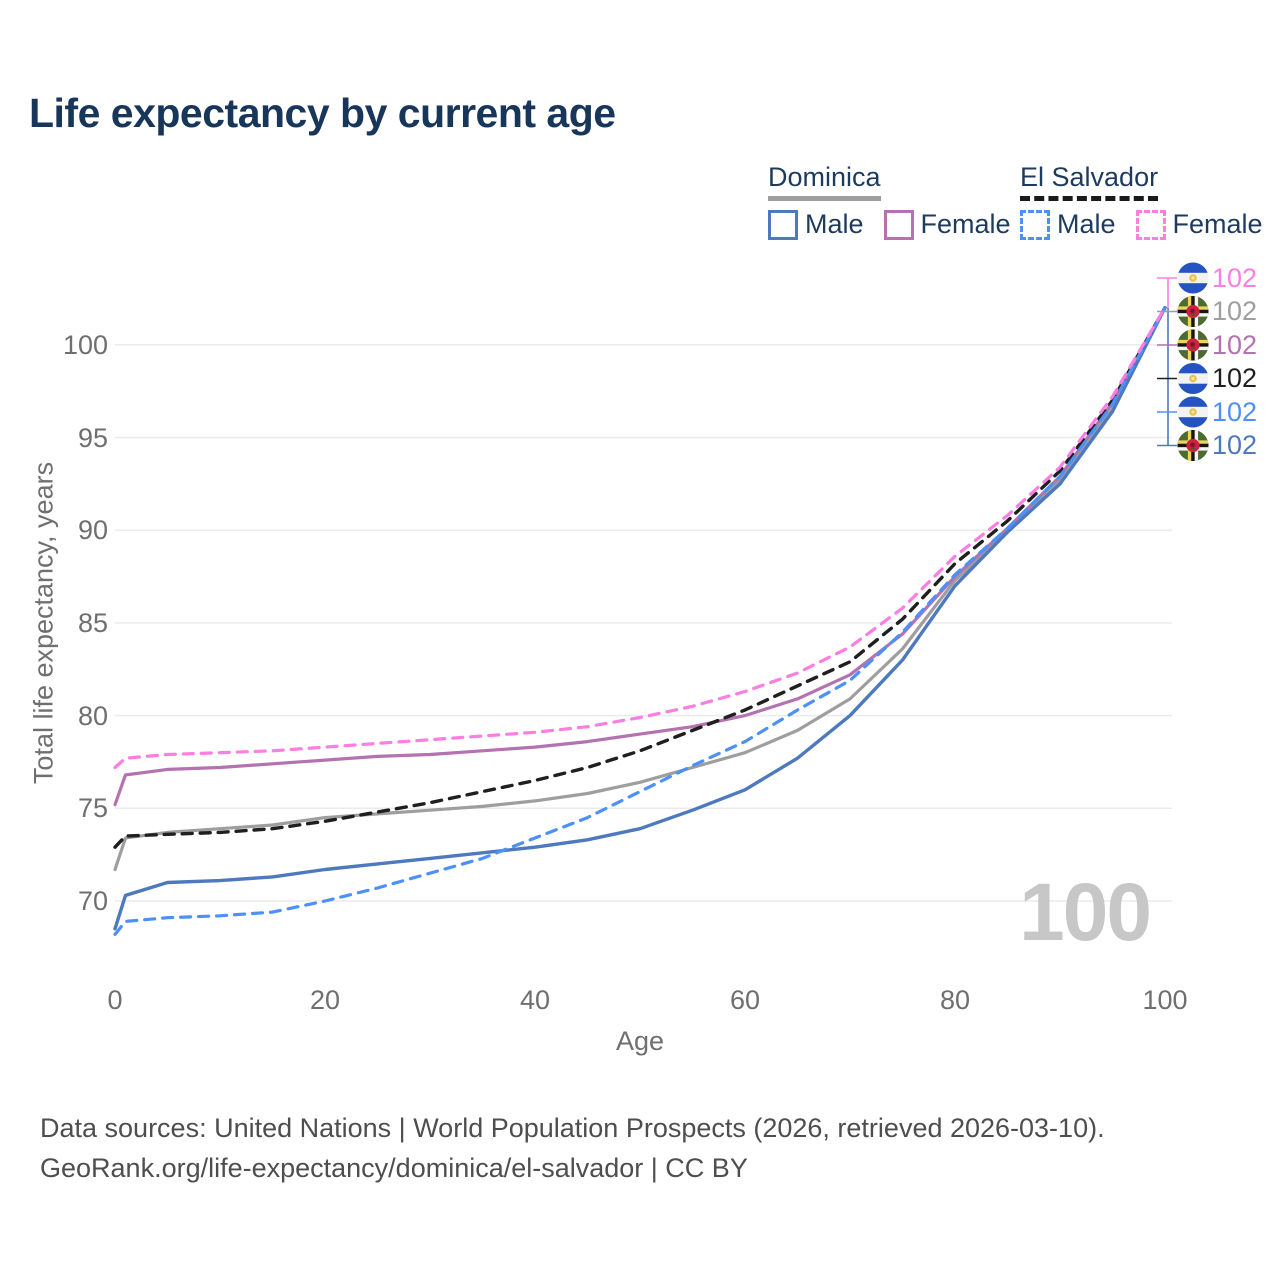 The width and height of the screenshot is (1280, 1280). I want to click on legend-item-dominica-male: Male, so click(816, 224).